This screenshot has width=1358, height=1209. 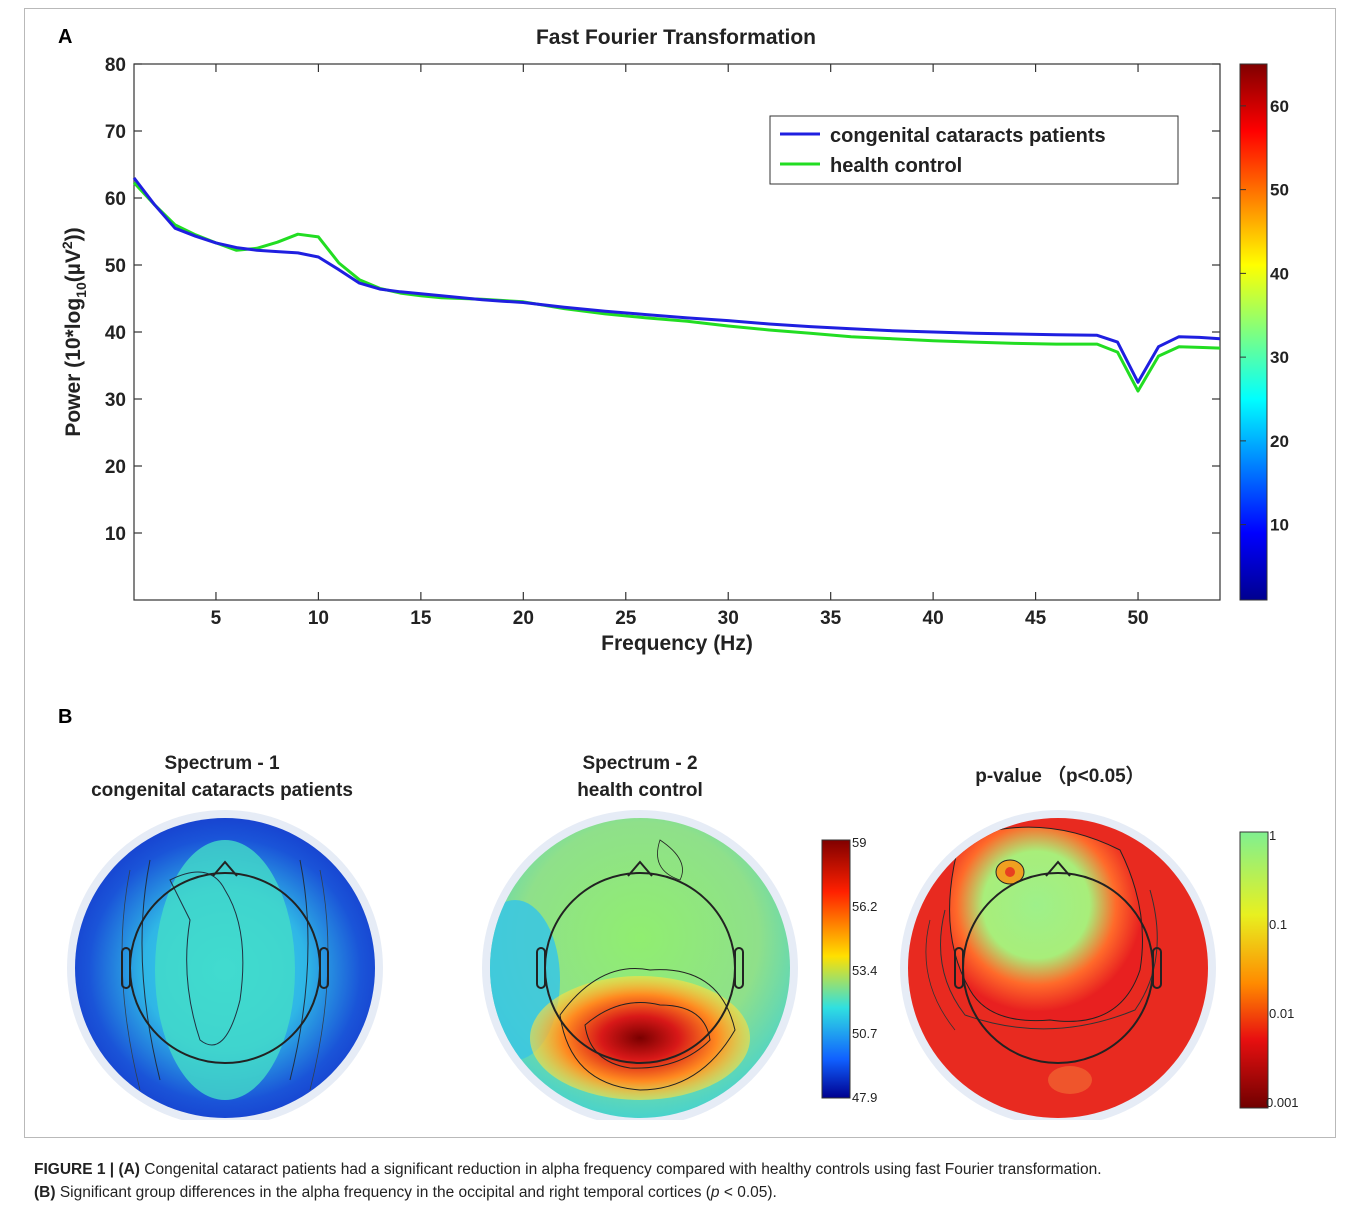 What do you see at coordinates (1272, 835) in the screenshot?
I see `pvalue-cb-tick-1: 1` at bounding box center [1272, 835].